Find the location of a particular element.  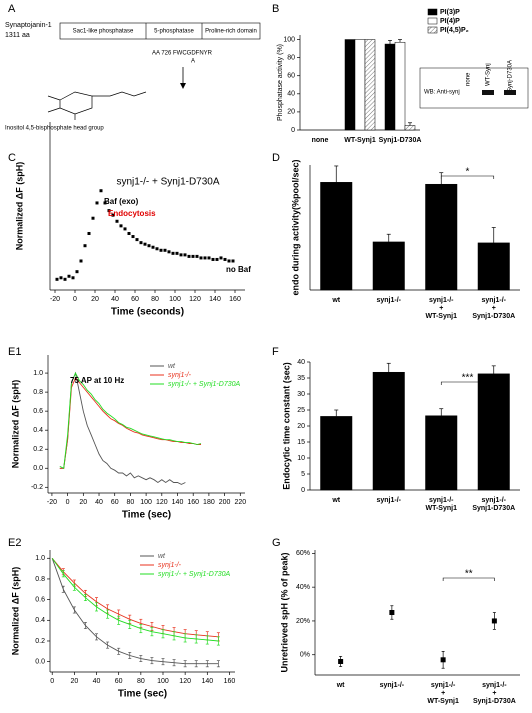

y-tick-label: -0.2 is located at coordinates (37, 487).